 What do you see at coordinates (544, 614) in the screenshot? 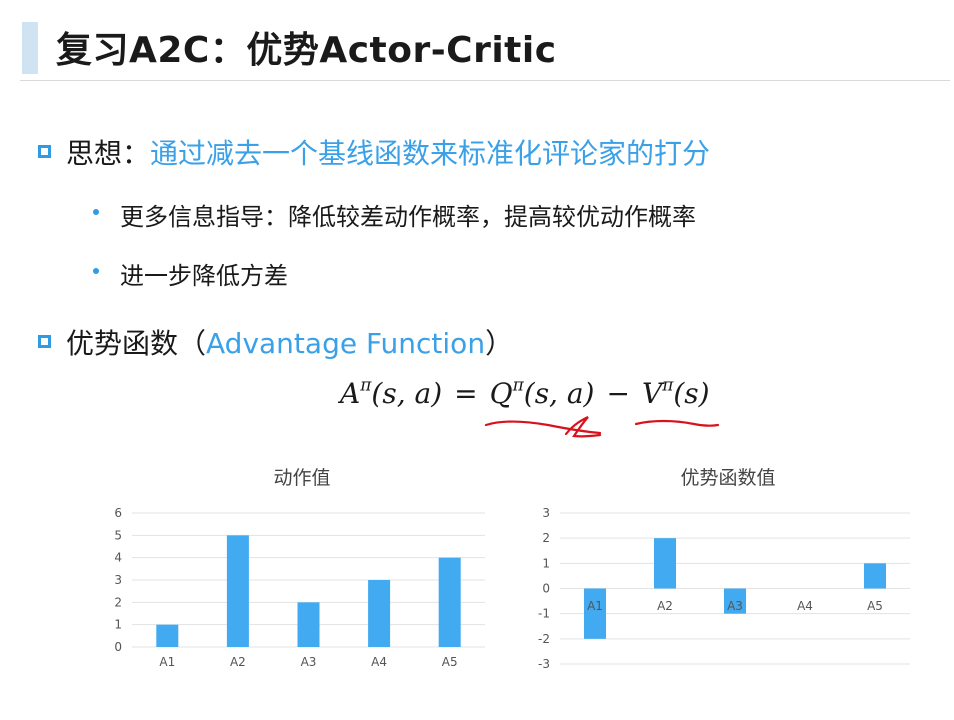
I see `y-tick-label: -1` at bounding box center [544, 614].